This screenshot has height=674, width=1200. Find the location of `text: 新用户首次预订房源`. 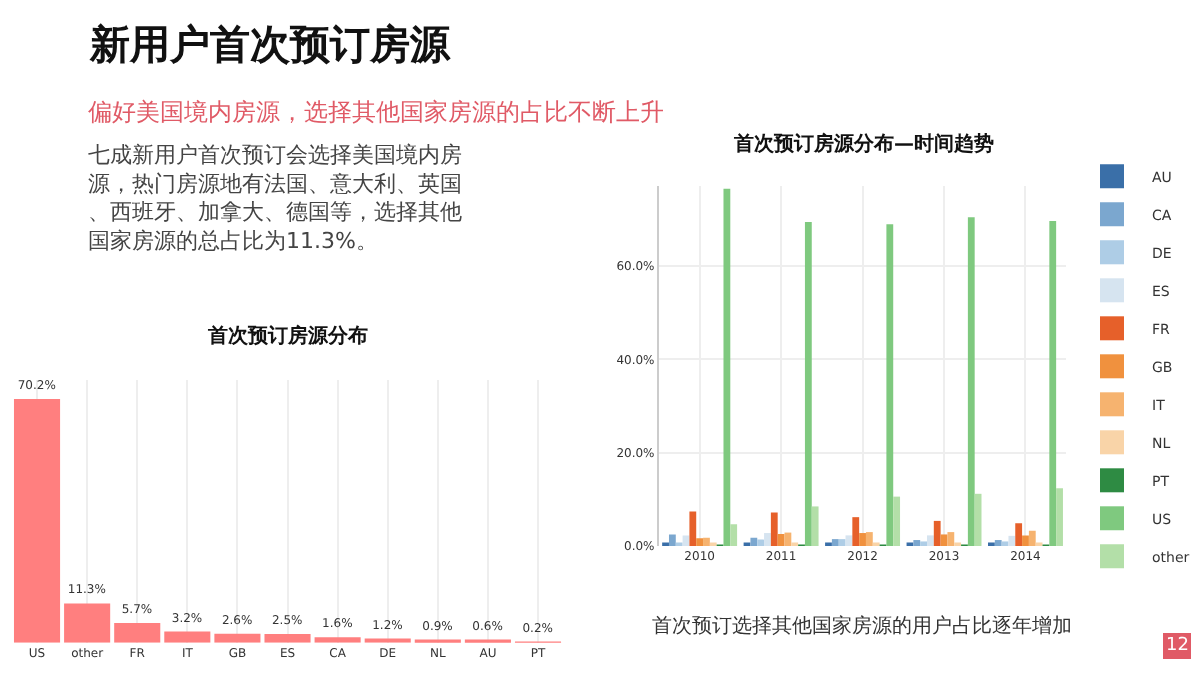

text: 新用户首次预订房源 is located at coordinates (270, 44).